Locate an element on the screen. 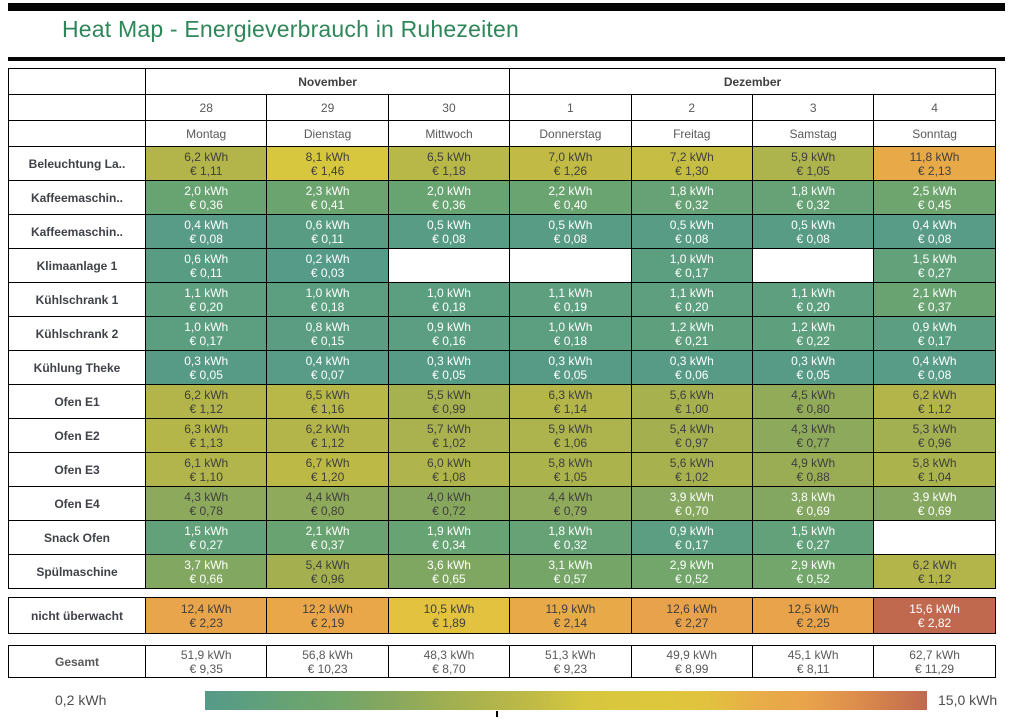 This screenshot has width=1013, height=727. cell-eur-value: € 1,04 is located at coordinates (934, 476).